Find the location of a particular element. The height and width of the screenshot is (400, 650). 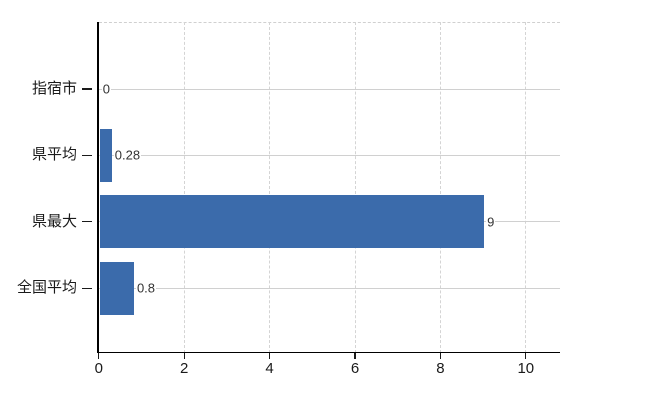

bar-value-label: 0 is located at coordinates (106, 89).